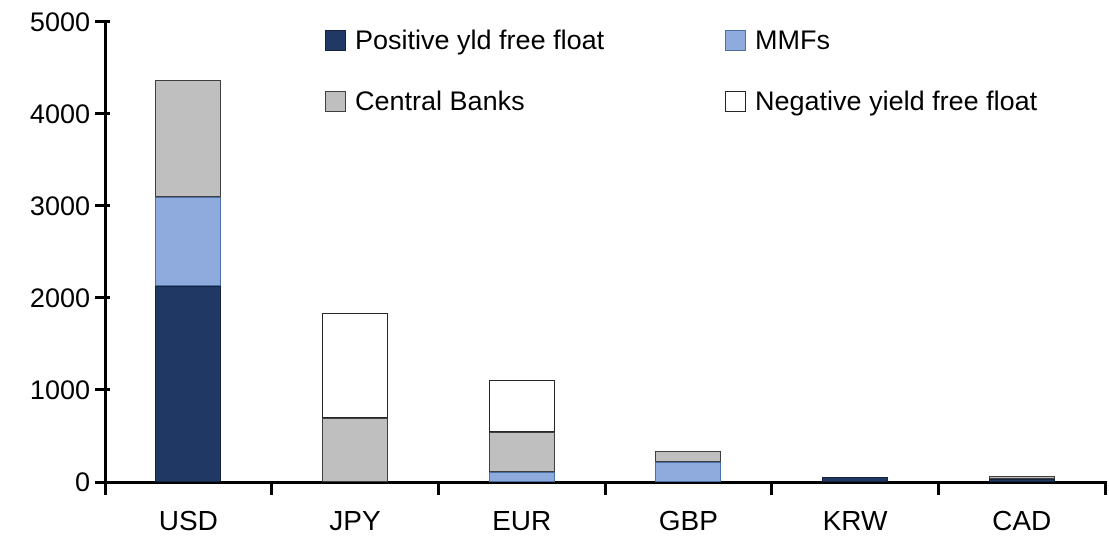 The image size is (1109, 556). What do you see at coordinates (521, 406) in the screenshot?
I see `bar-segment-eur-s3` at bounding box center [521, 406].